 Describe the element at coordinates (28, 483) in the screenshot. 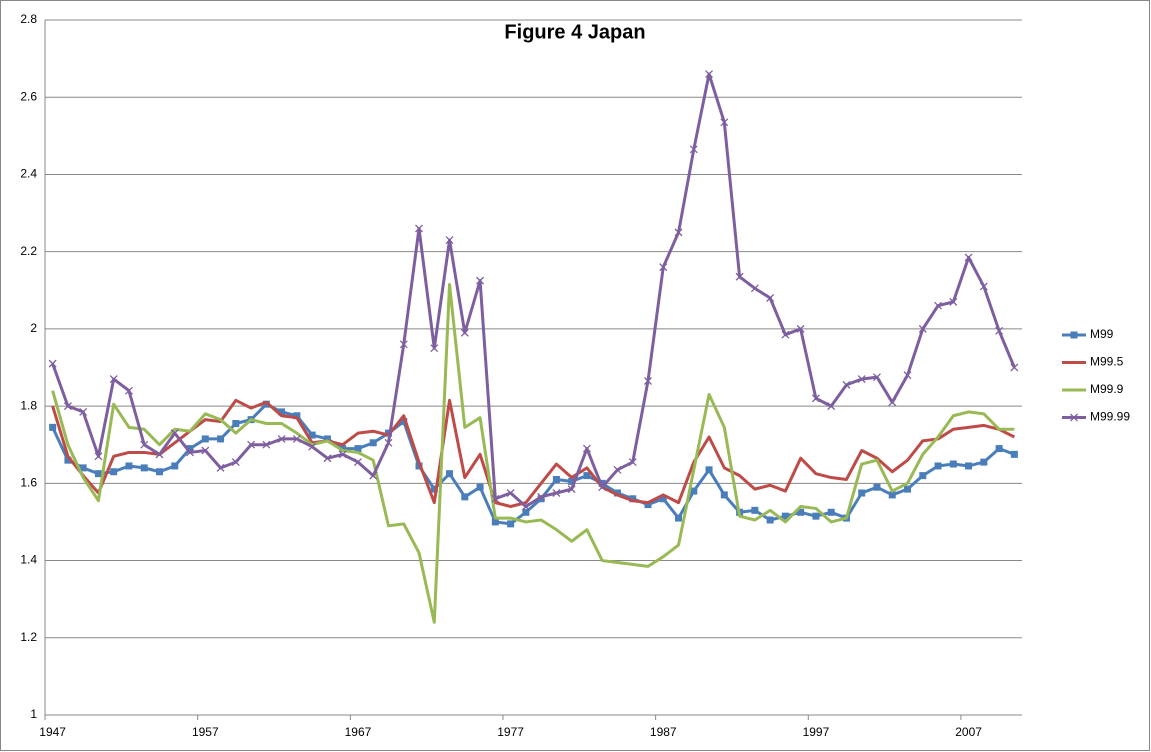

I see `y-tick-label: 1.6` at that location.